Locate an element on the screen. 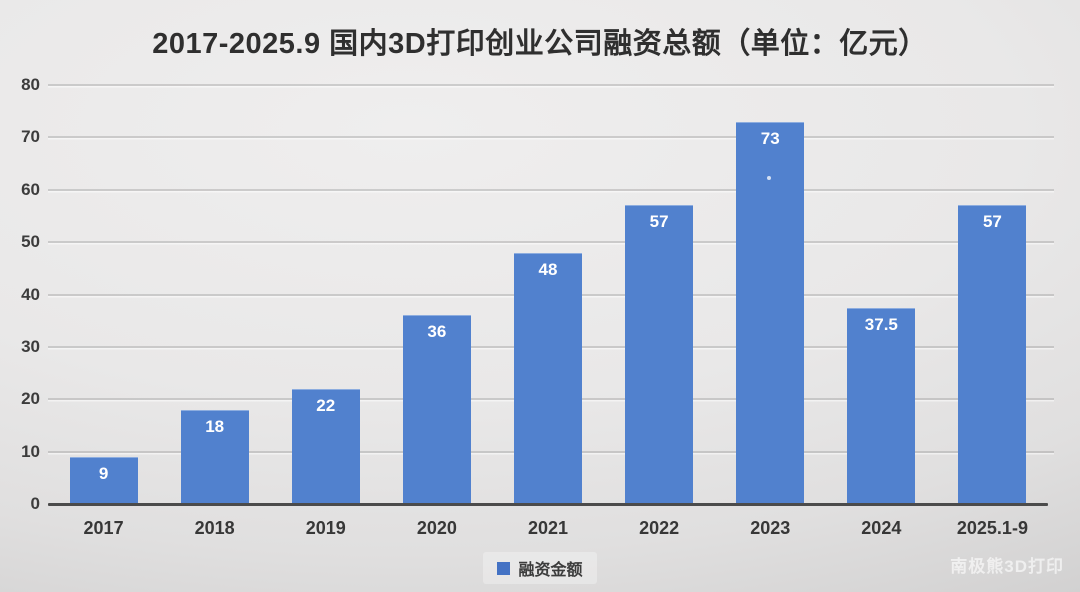 The height and width of the screenshot is (592, 1080). bar-value-2024: 37.5 is located at coordinates (881, 324).